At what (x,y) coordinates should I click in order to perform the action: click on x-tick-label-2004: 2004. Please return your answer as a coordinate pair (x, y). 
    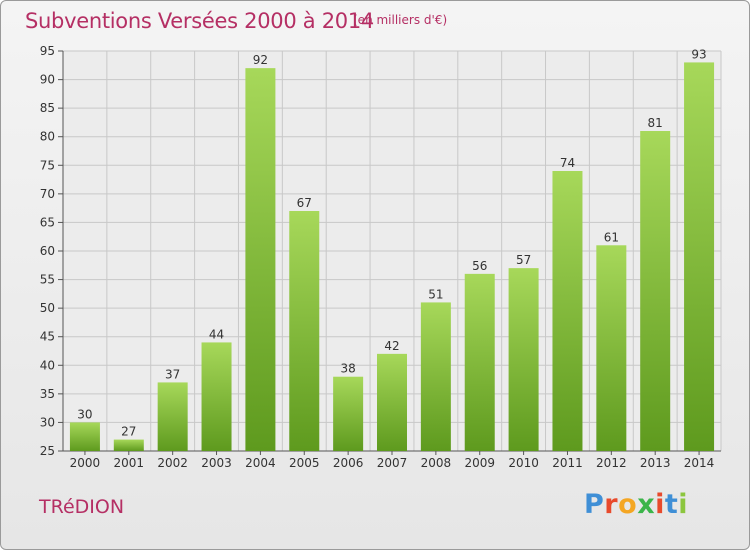
    Looking at the image, I should click on (260, 463).